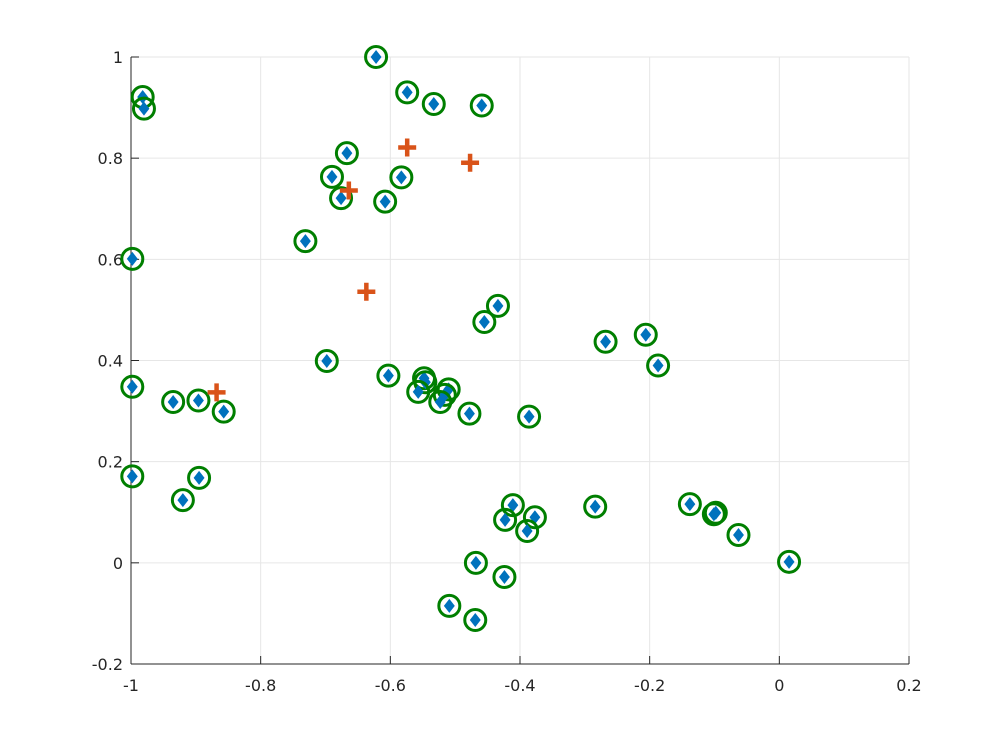  I want to click on x-tick-label: -0.8, so click(260, 685).